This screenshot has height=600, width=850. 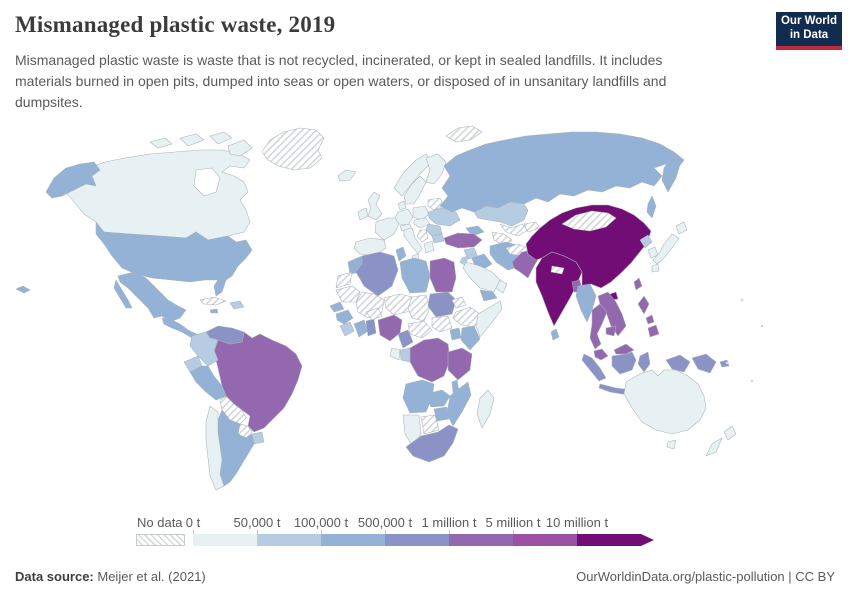 I want to click on country-guinea, so click(x=344, y=317).